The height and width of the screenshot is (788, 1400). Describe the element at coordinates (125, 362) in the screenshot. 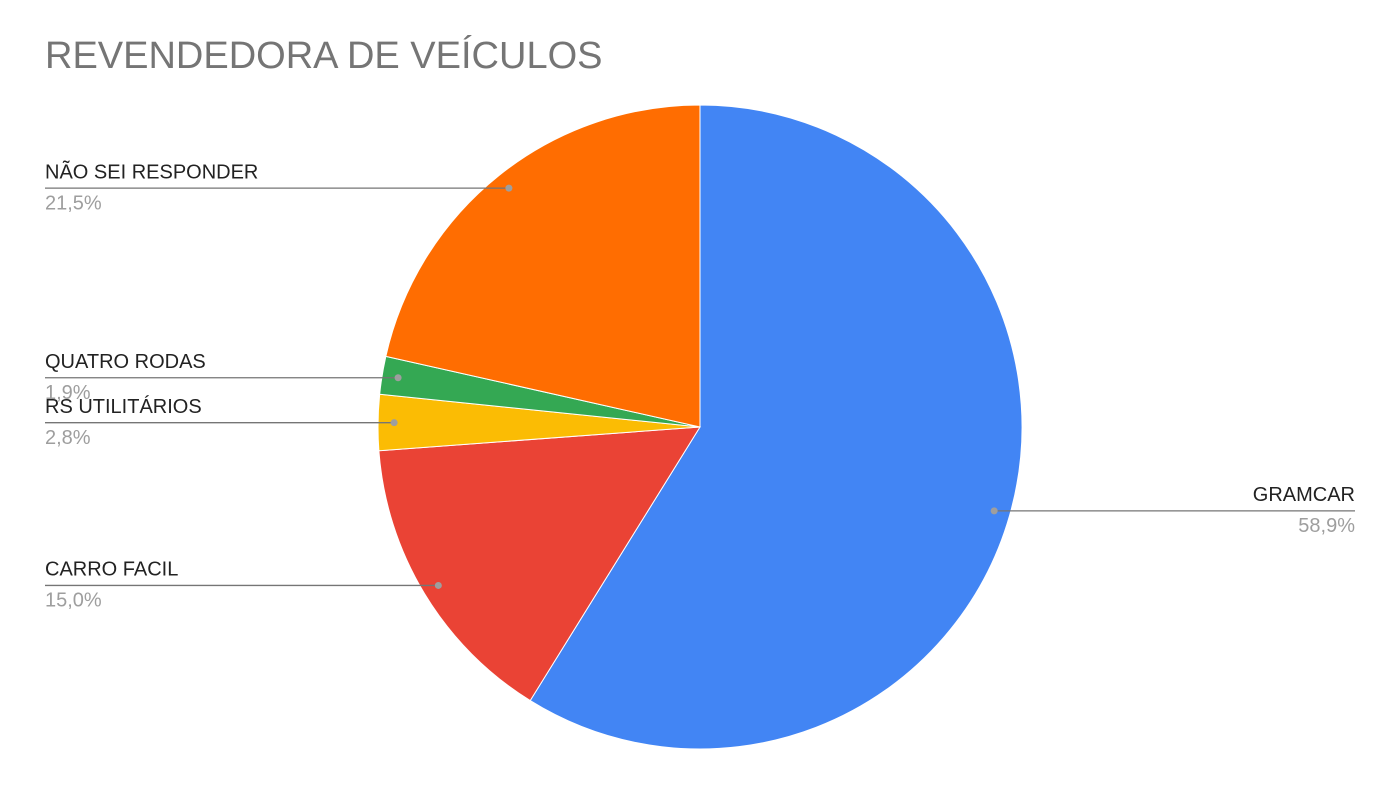

I see `slice-label: QUATRO RODAS` at that location.